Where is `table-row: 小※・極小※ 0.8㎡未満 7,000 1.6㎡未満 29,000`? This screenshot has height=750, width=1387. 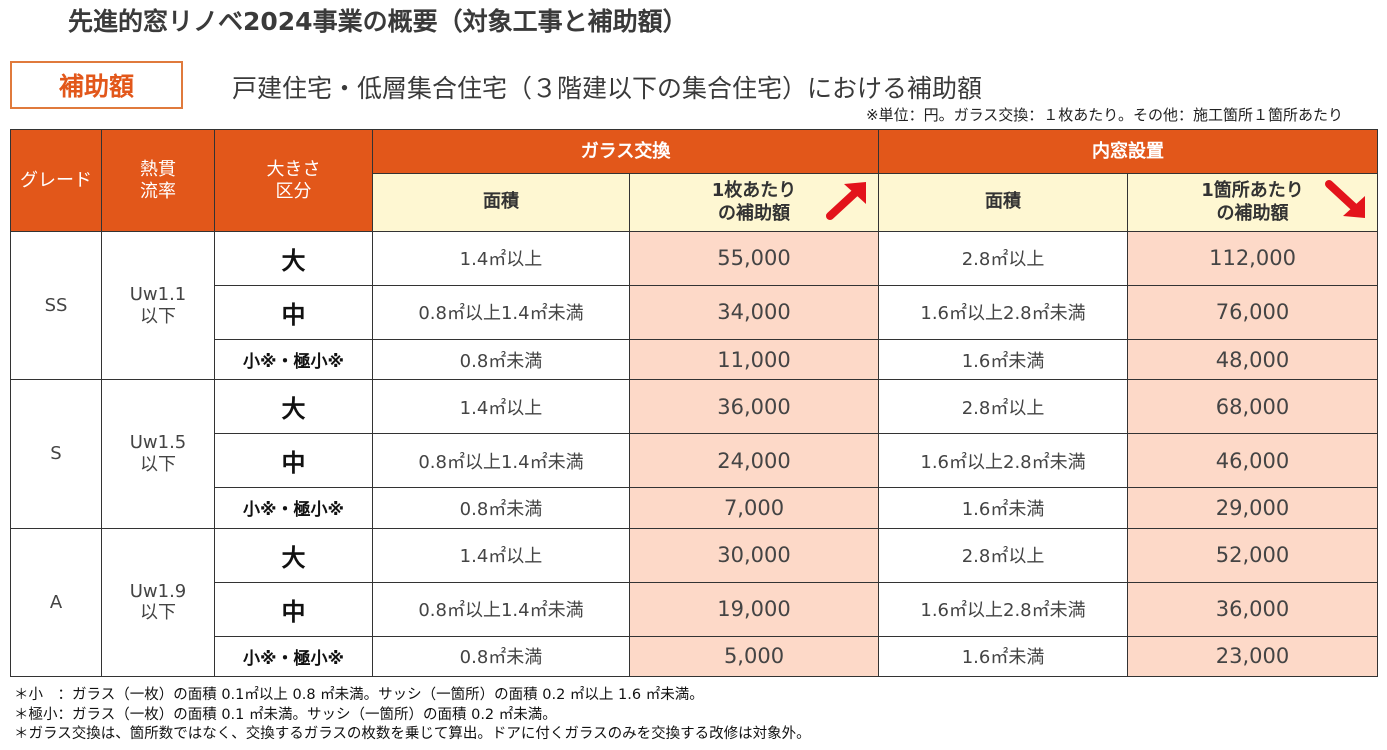
table-row: 小※・極小※ 0.8㎡未満 7,000 1.6㎡未満 29,000 is located at coordinates (695, 508).